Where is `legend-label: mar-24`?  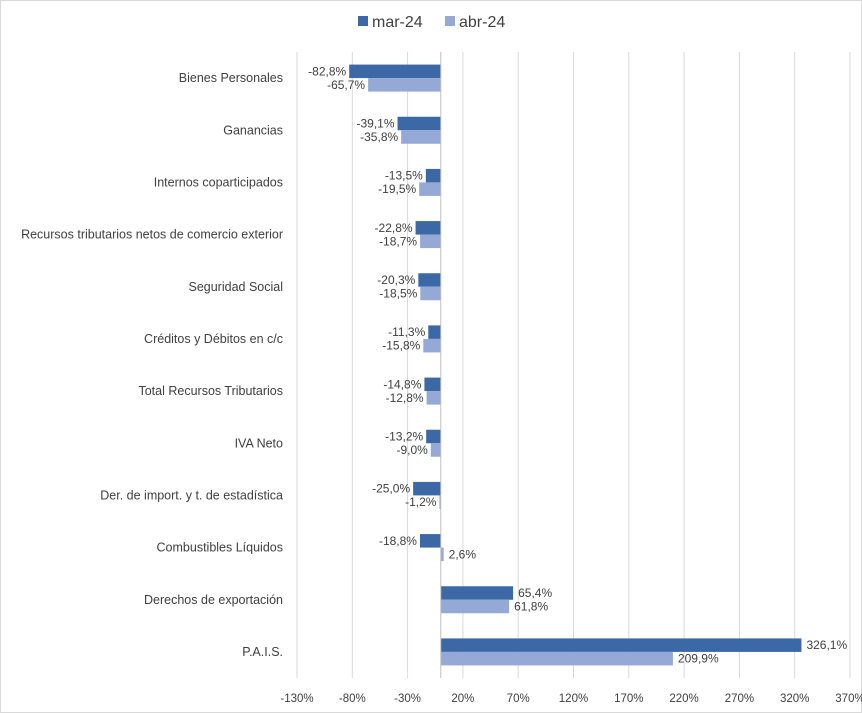 legend-label: mar-24 is located at coordinates (397, 22).